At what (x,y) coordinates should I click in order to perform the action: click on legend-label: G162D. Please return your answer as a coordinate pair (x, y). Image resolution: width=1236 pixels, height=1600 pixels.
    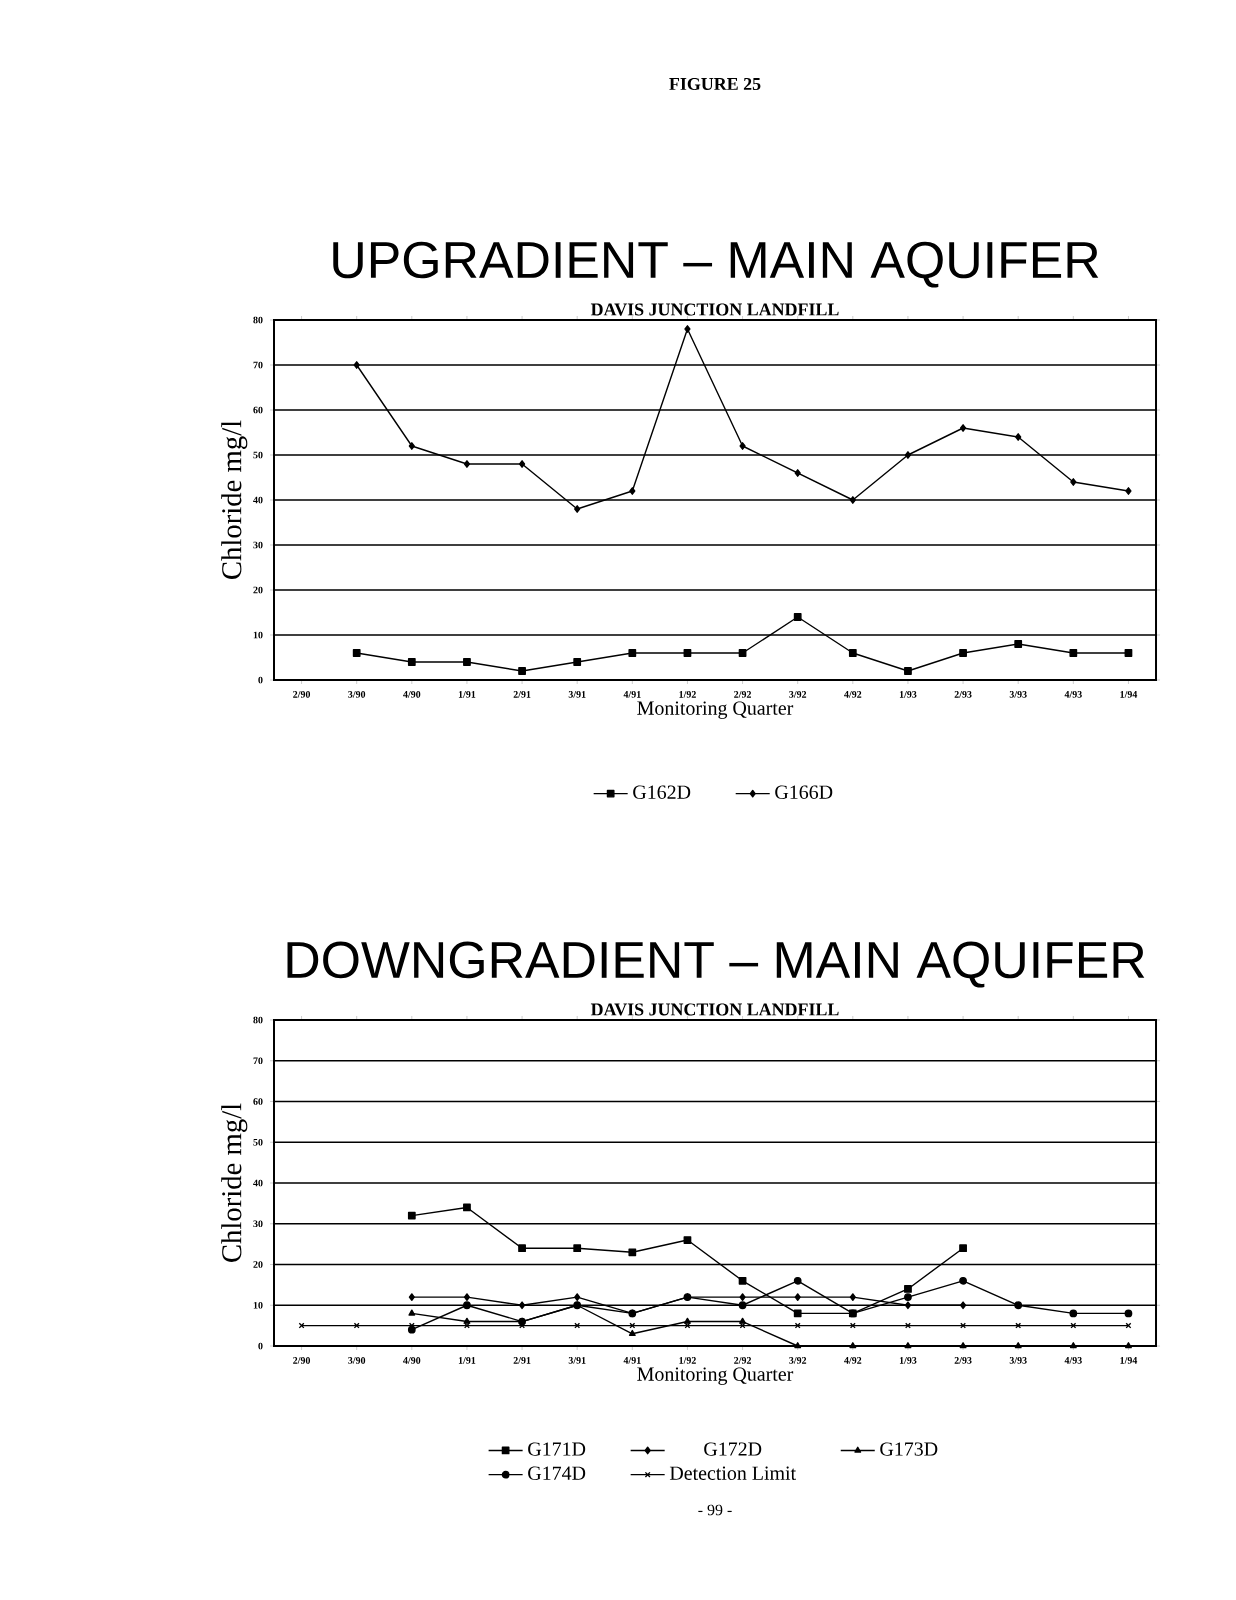
    Looking at the image, I should click on (662, 792).